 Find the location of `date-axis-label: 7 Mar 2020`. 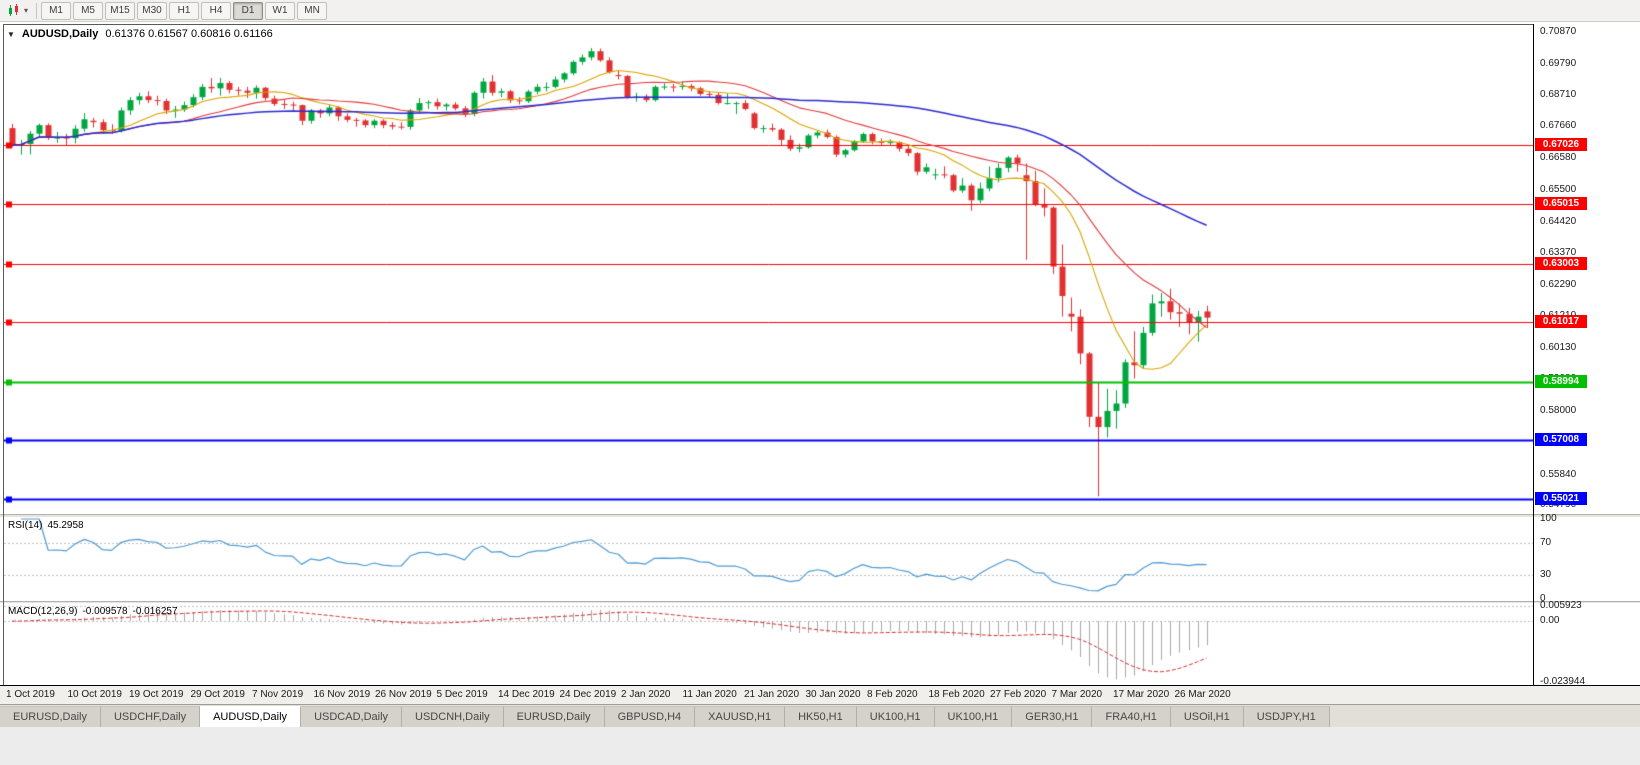

date-axis-label: 7 Mar 2020 is located at coordinates (1077, 694).